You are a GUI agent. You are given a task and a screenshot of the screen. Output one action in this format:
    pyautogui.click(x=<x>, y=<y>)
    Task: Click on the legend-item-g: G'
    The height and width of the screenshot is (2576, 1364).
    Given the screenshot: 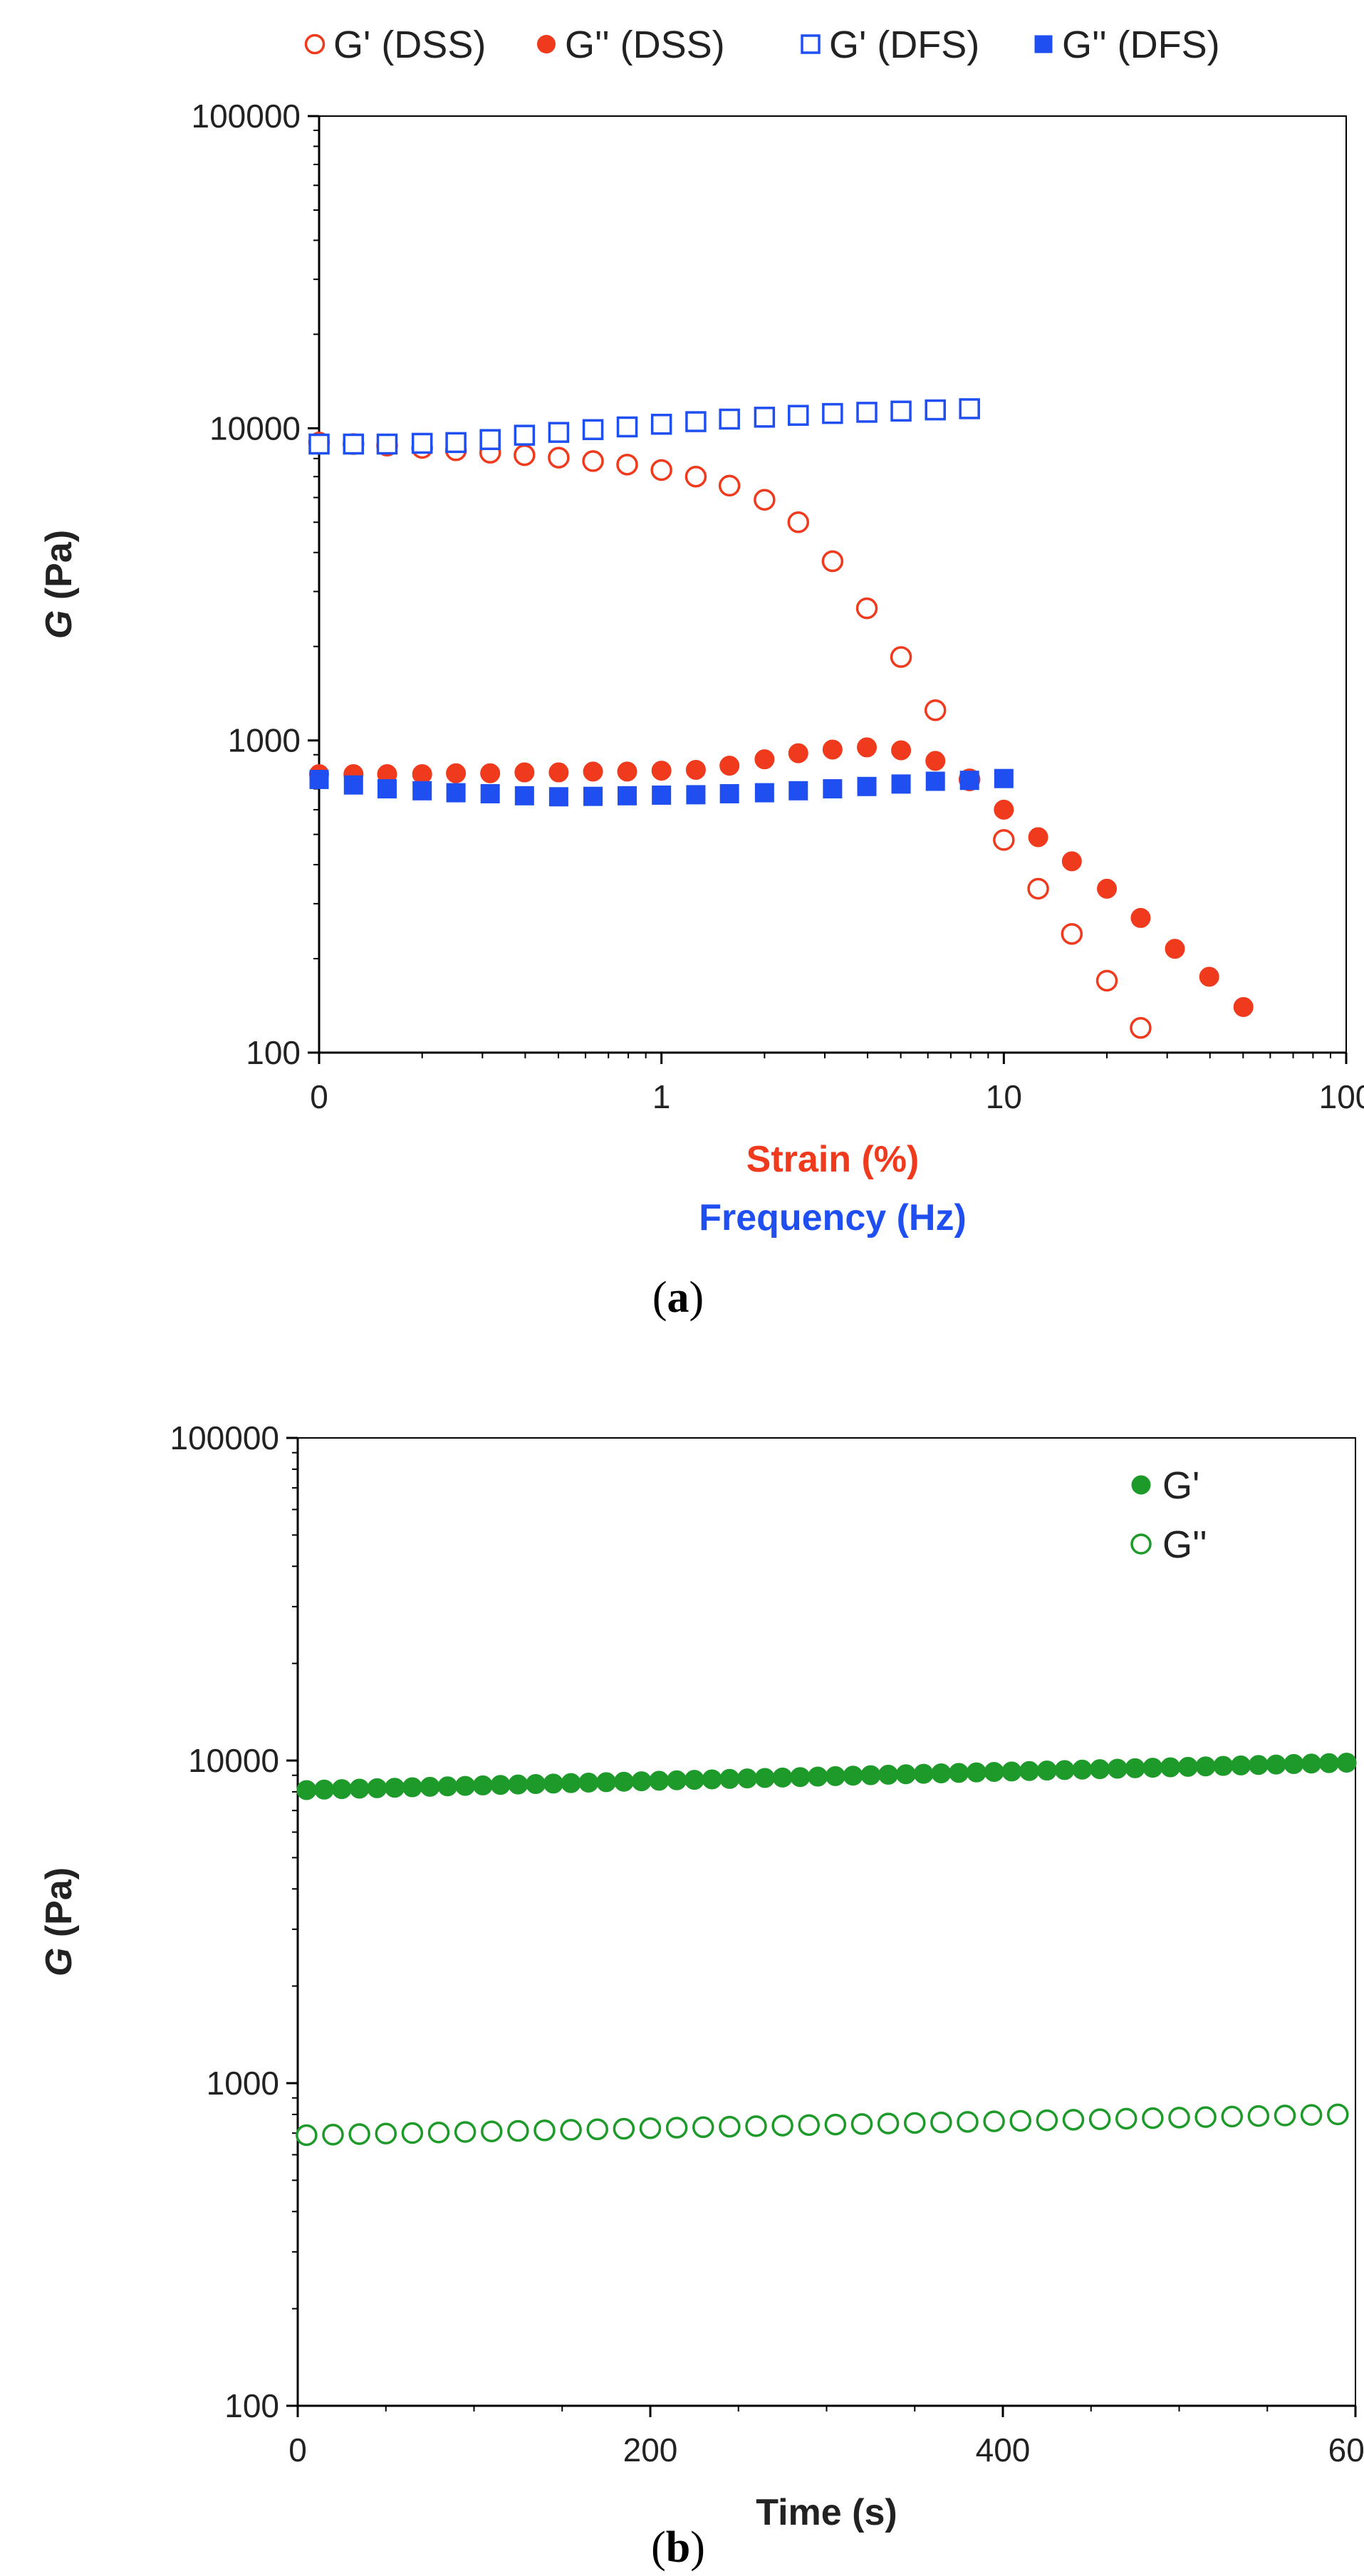 What is the action you would take?
    pyautogui.click(x=1165, y=1485)
    